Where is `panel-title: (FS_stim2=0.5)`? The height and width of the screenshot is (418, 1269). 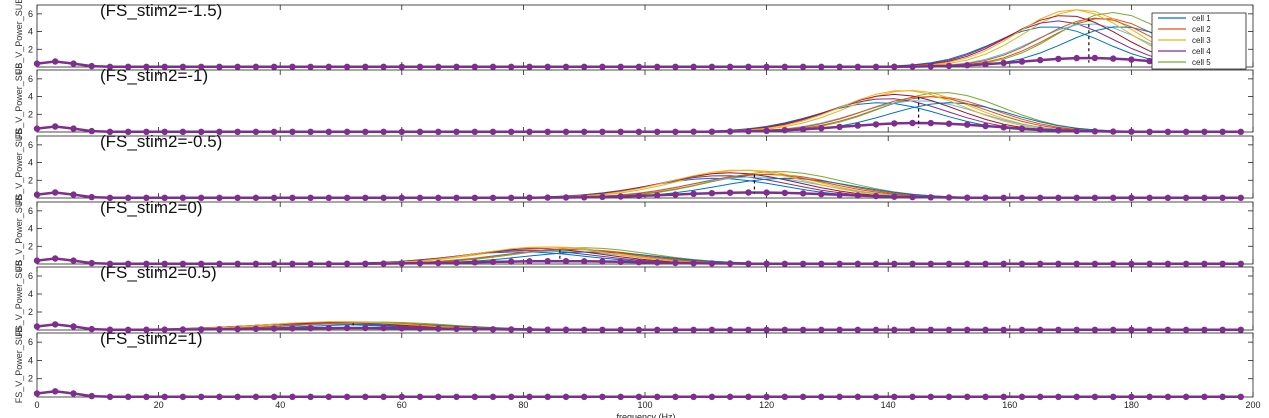 panel-title: (FS_stim2=0.5) is located at coordinates (158, 272).